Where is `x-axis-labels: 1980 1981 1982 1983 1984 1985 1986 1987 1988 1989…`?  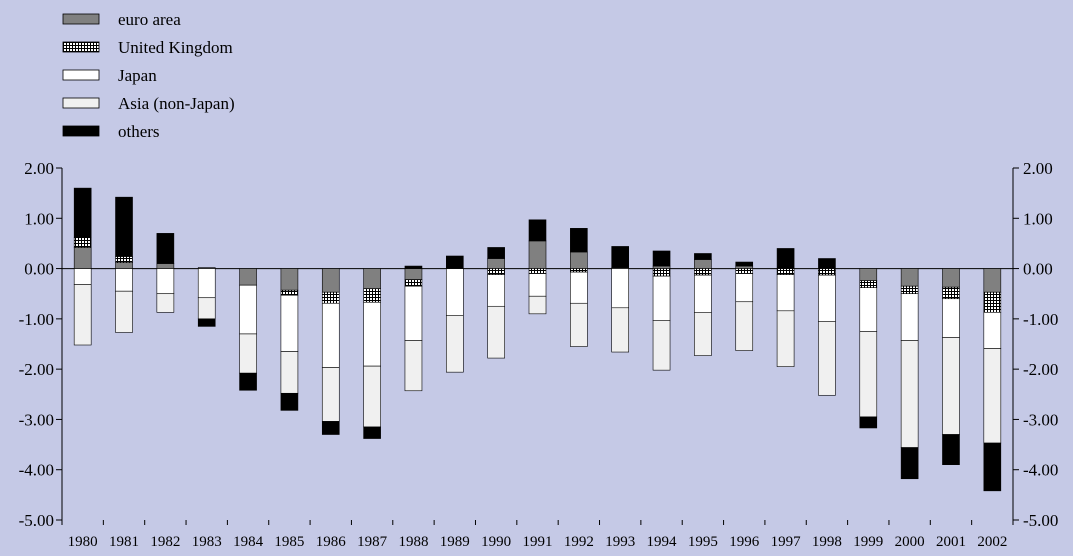 x-axis-labels: 1980 1981 1982 1983 1984 1985 1986 1987 1988 1989… is located at coordinates (538, 542).